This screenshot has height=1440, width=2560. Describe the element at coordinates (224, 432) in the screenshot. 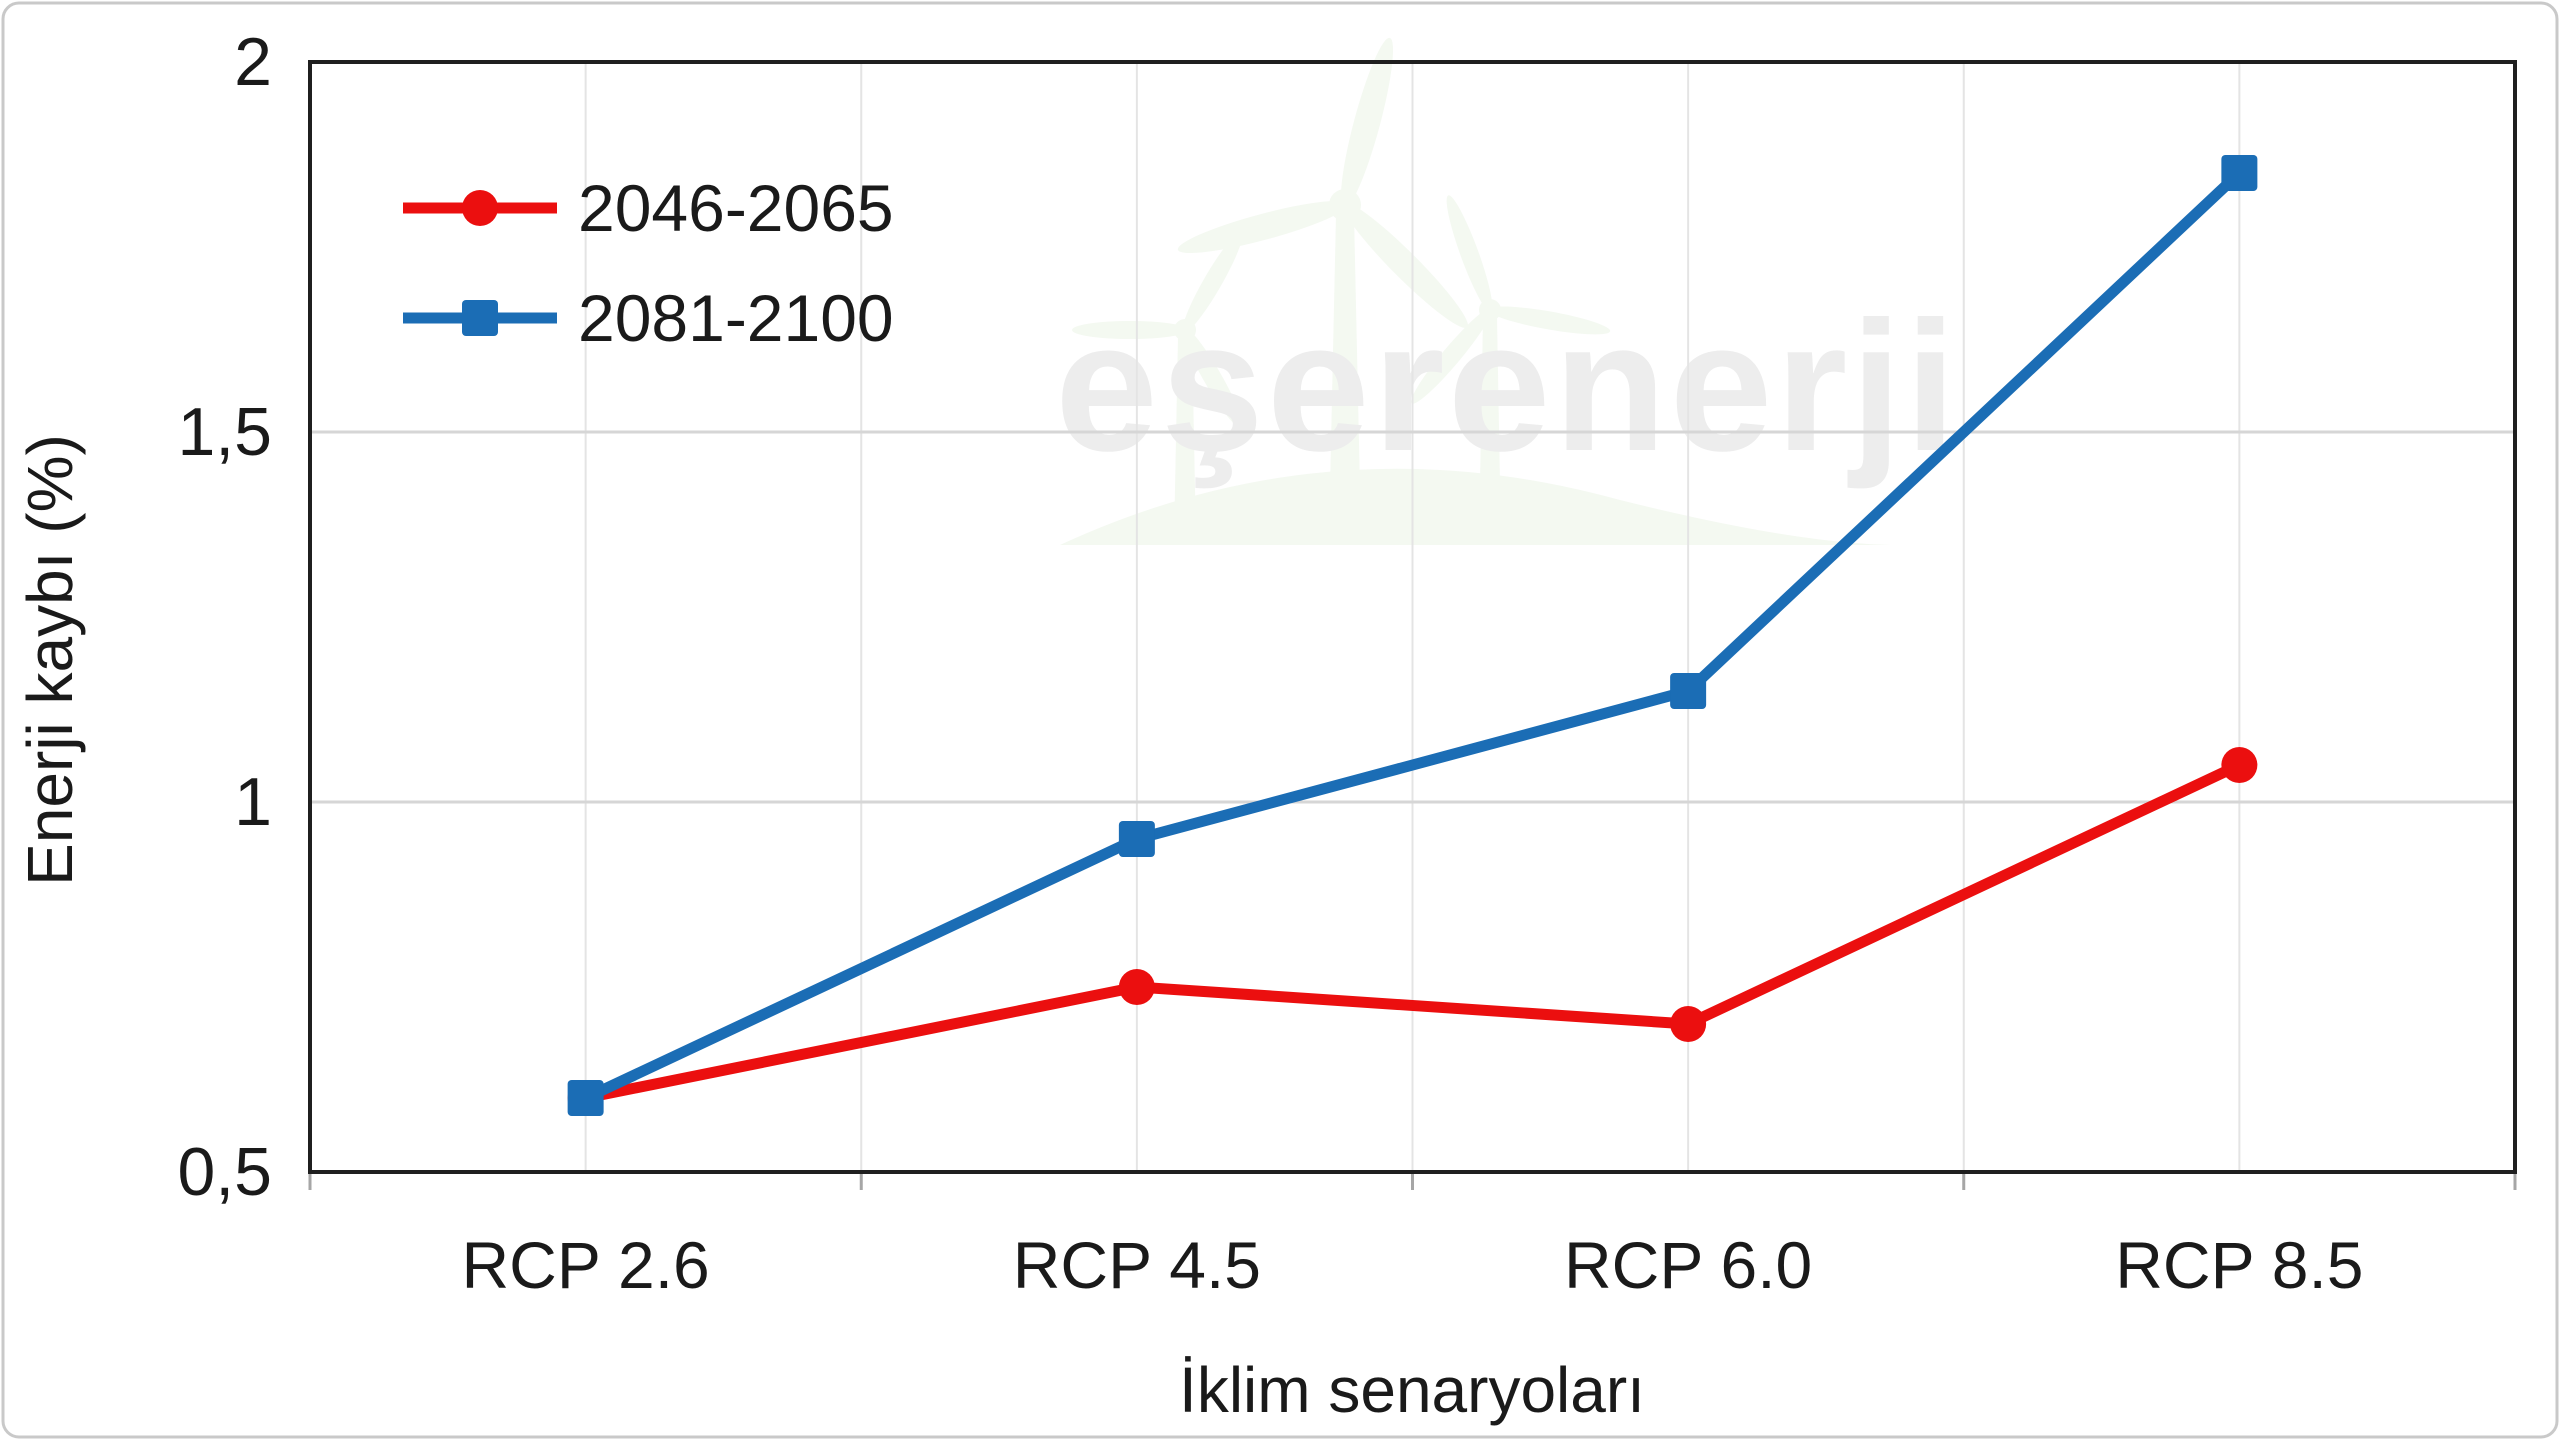

I see `y-tick-label: 1,5` at that location.